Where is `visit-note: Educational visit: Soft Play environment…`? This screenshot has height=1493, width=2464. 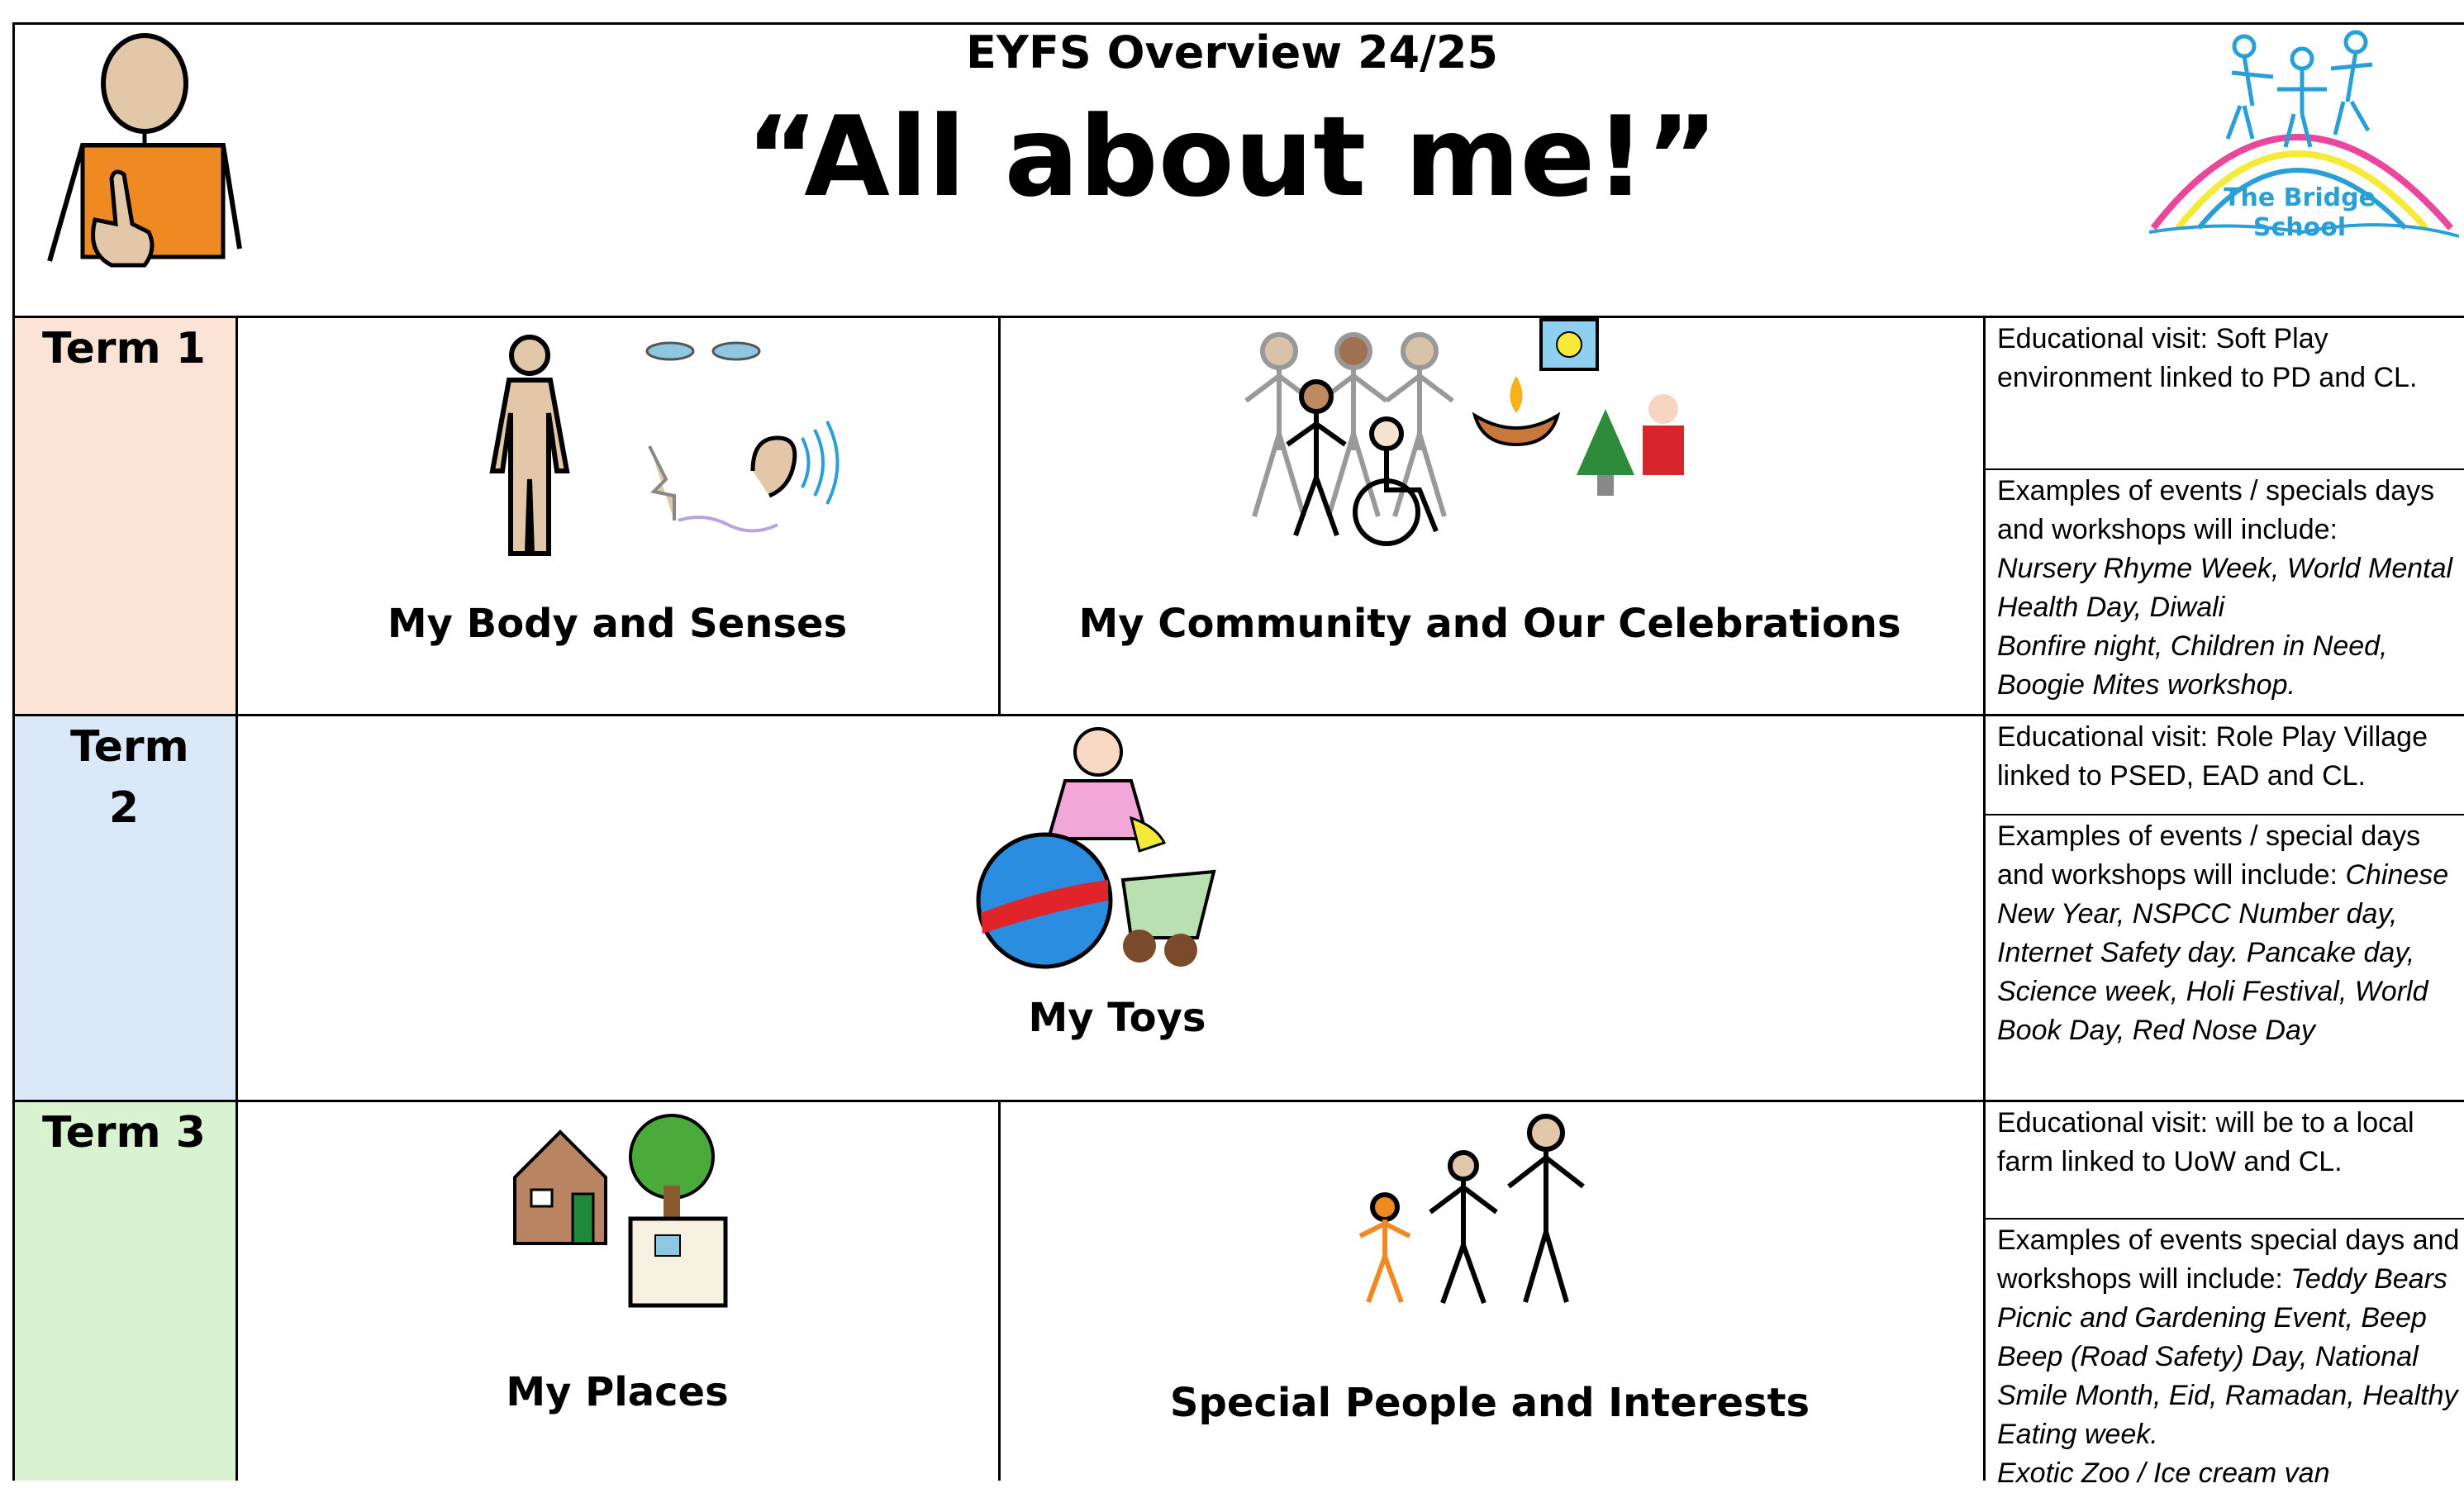
visit-note: Educational visit: Soft Play environment… is located at coordinates (2207, 358).